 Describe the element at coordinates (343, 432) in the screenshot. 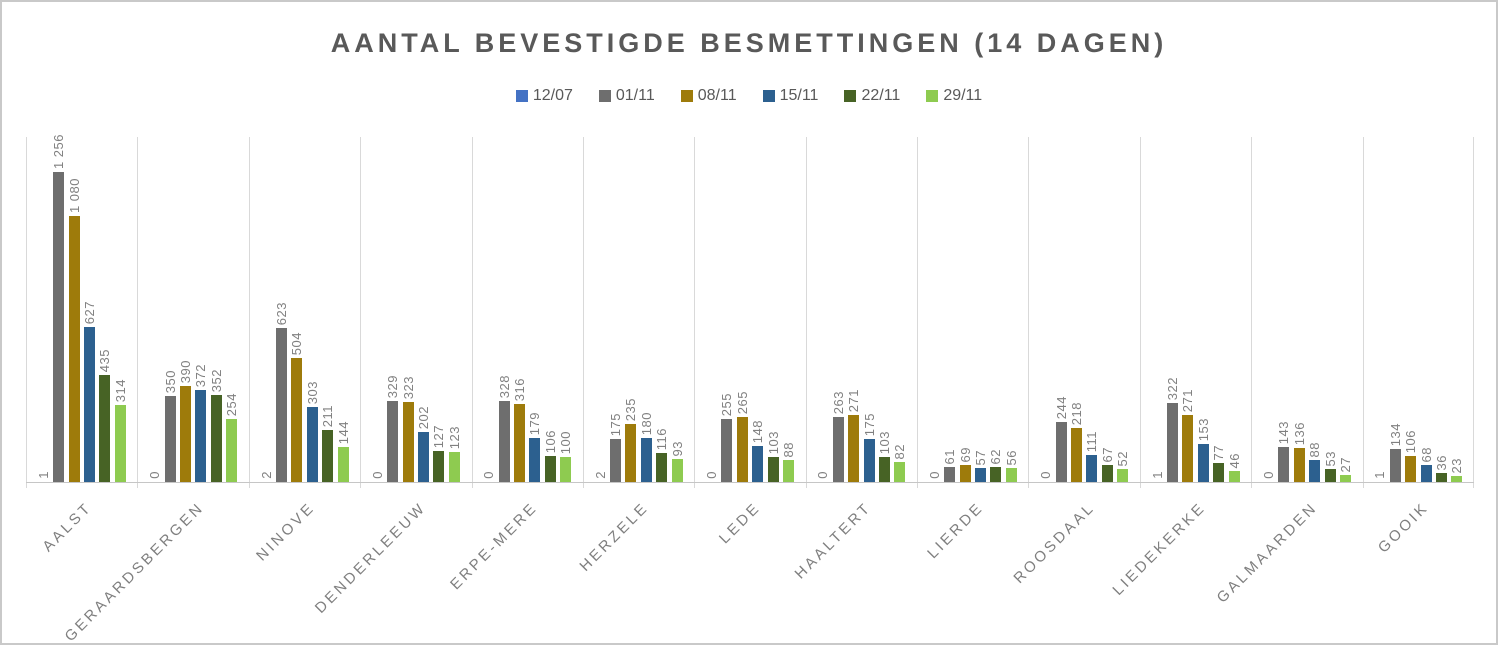

I see `bar-value-label: 144` at that location.